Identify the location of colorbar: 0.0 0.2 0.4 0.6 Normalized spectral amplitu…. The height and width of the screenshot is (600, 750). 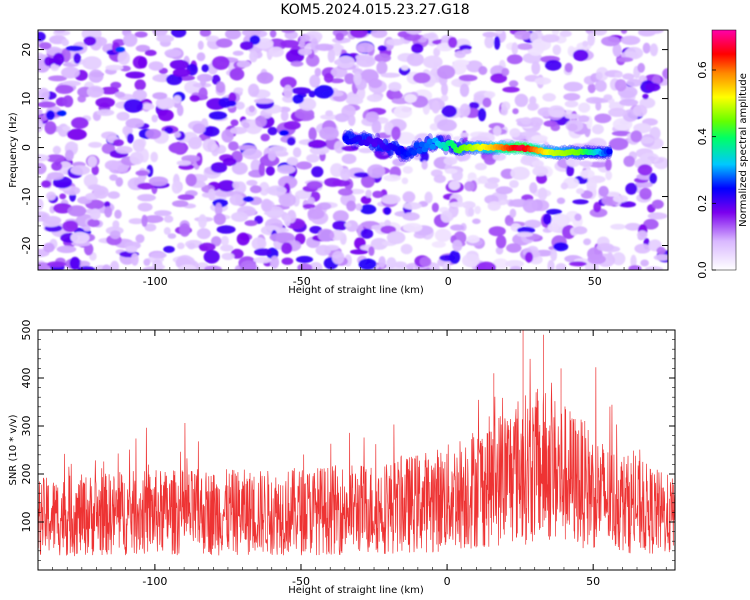
(722, 154).